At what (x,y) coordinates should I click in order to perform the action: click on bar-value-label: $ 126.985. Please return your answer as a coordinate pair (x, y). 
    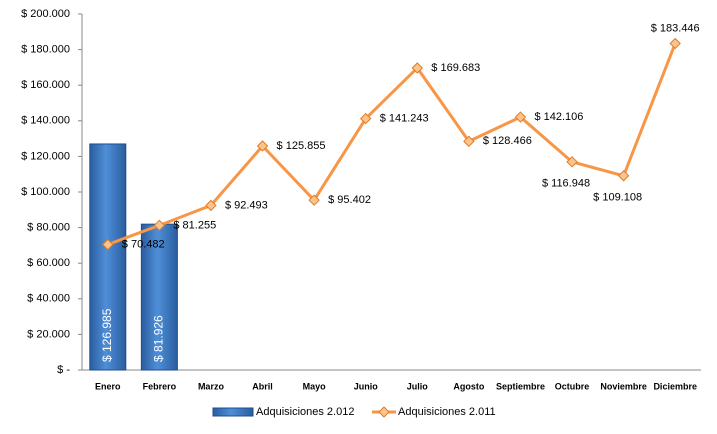
    Looking at the image, I should click on (107, 335).